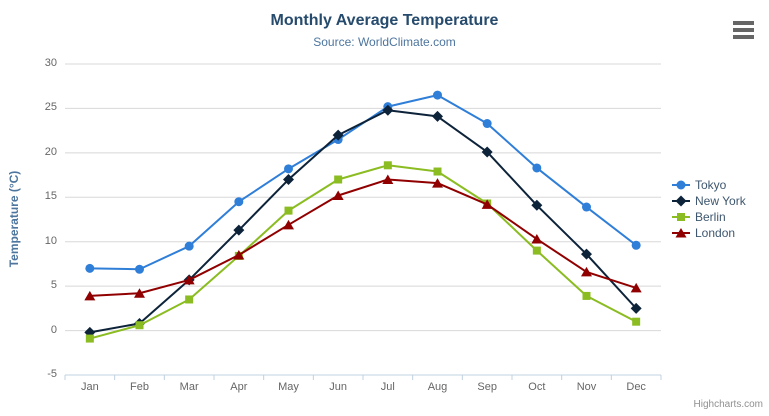  I want to click on legend-label: London, so click(715, 233).